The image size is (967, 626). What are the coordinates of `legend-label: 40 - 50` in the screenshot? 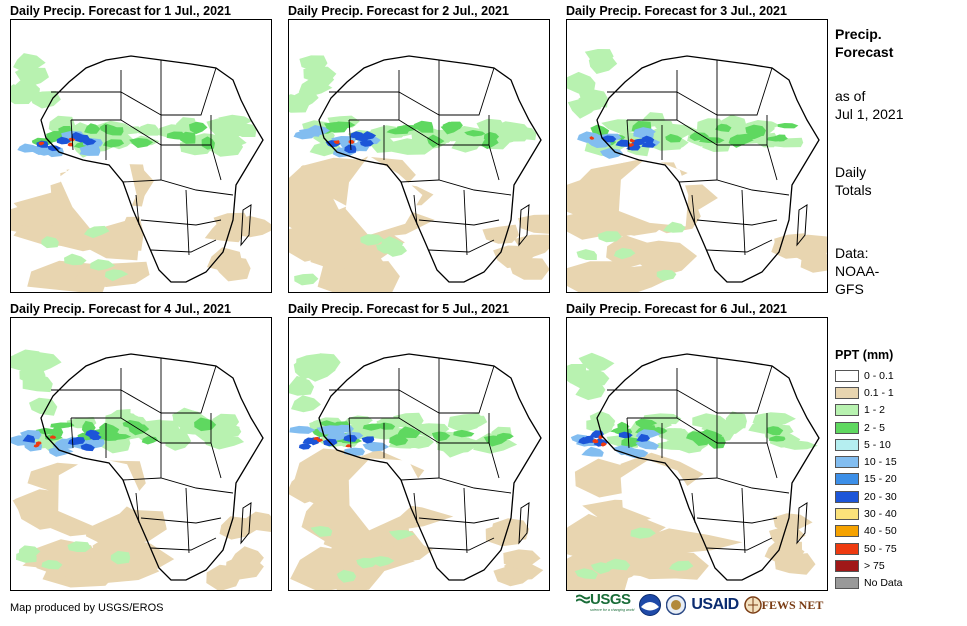 It's located at (880, 531).